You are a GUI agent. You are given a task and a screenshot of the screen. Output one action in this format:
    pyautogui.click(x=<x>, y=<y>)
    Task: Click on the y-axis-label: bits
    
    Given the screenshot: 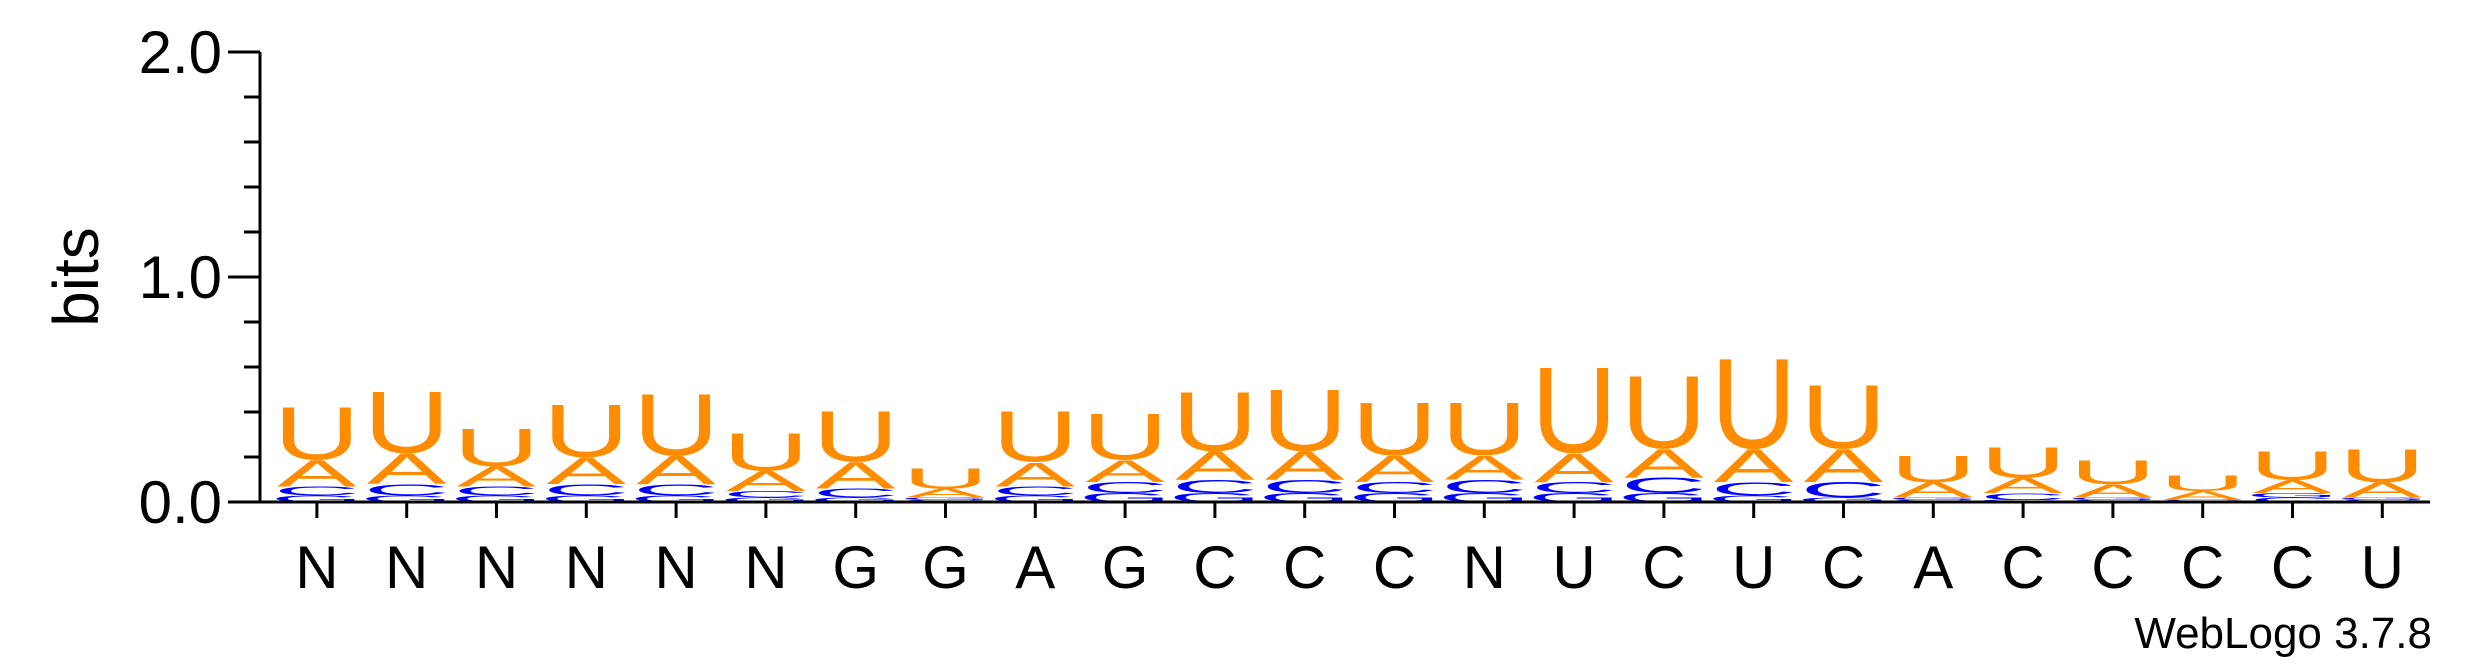 What is the action you would take?
    pyautogui.click(x=76, y=277)
    